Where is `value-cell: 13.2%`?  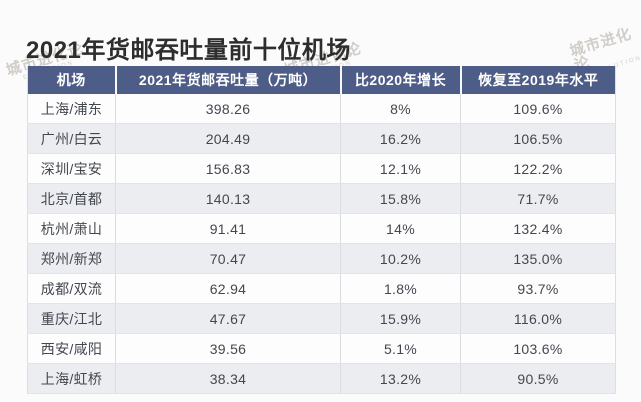
value-cell: 13.2% is located at coordinates (400, 378).